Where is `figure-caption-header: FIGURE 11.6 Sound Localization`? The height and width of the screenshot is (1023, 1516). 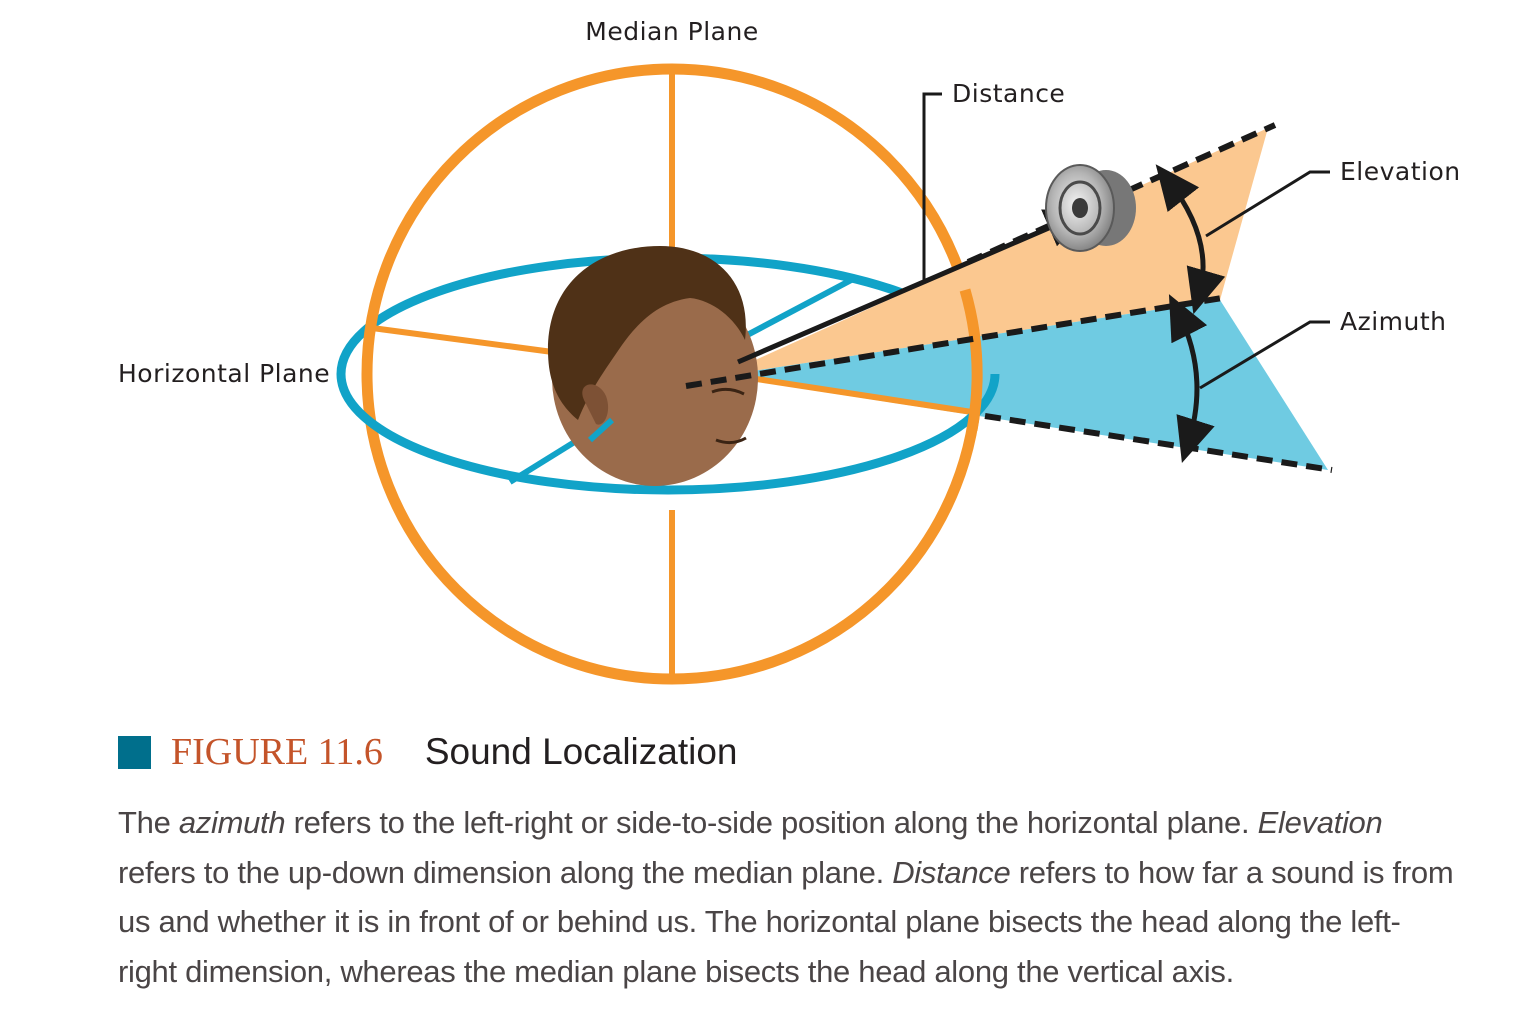
figure-caption-header: FIGURE 11.6 Sound Localization is located at coordinates (428, 752).